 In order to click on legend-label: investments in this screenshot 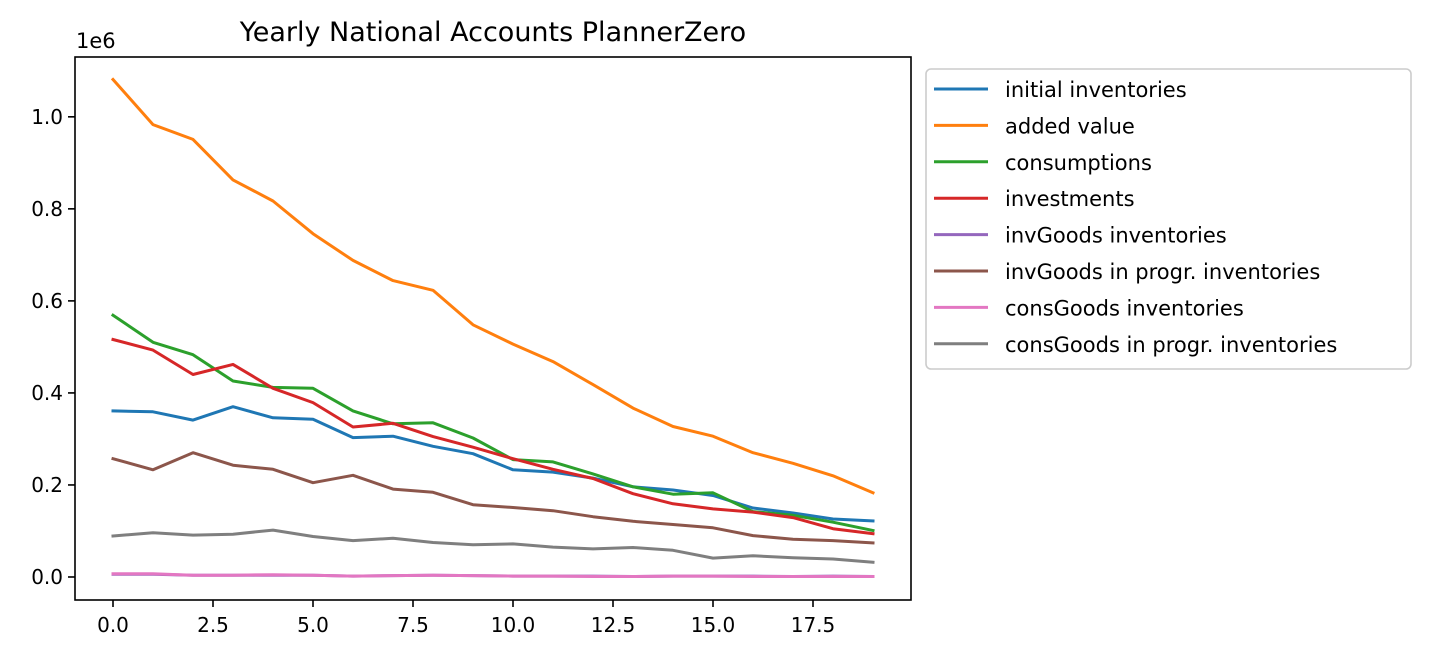, I will do `click(1070, 199)`.